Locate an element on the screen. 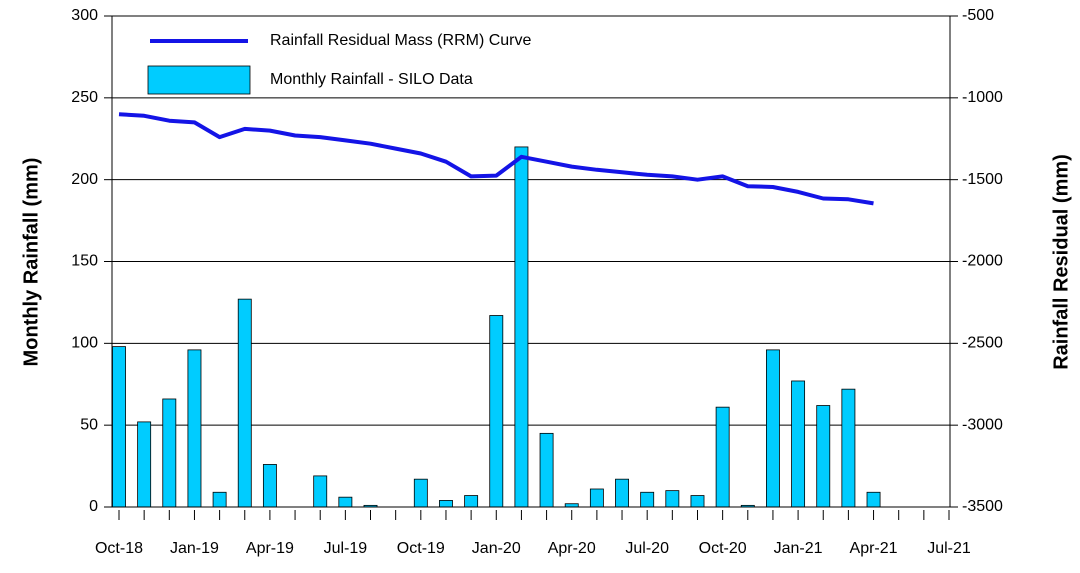  y-tick-label: 300 is located at coordinates (84, 15).